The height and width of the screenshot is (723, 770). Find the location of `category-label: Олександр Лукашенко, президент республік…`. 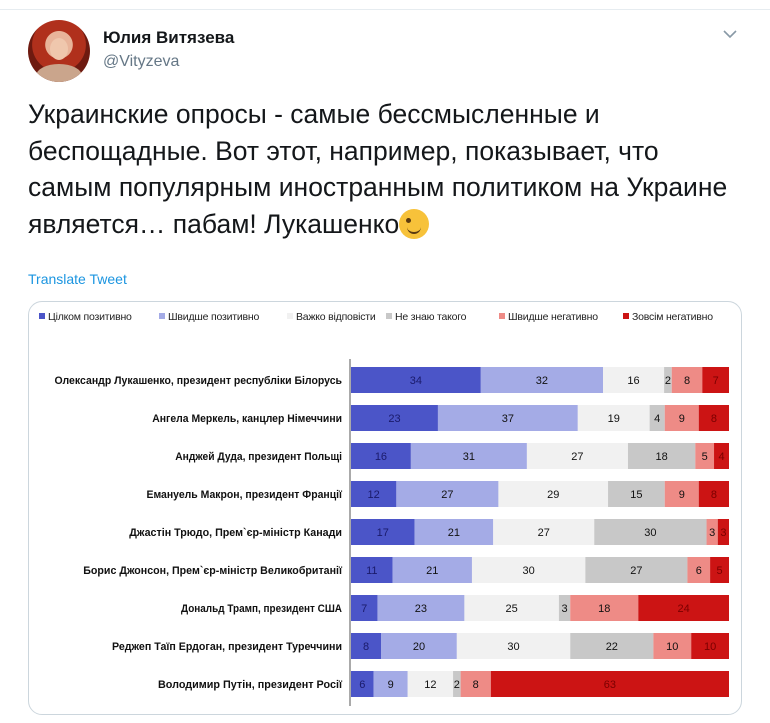

category-label: Олександр Лукашенко, президент республік… is located at coordinates (199, 381).